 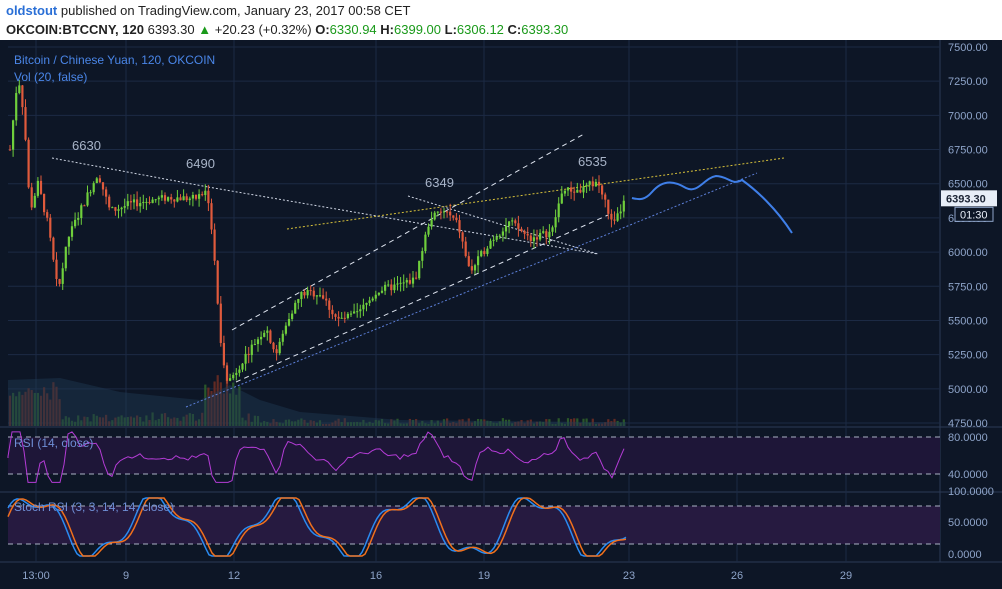 I want to click on author-link: oldstout, so click(x=32, y=10).